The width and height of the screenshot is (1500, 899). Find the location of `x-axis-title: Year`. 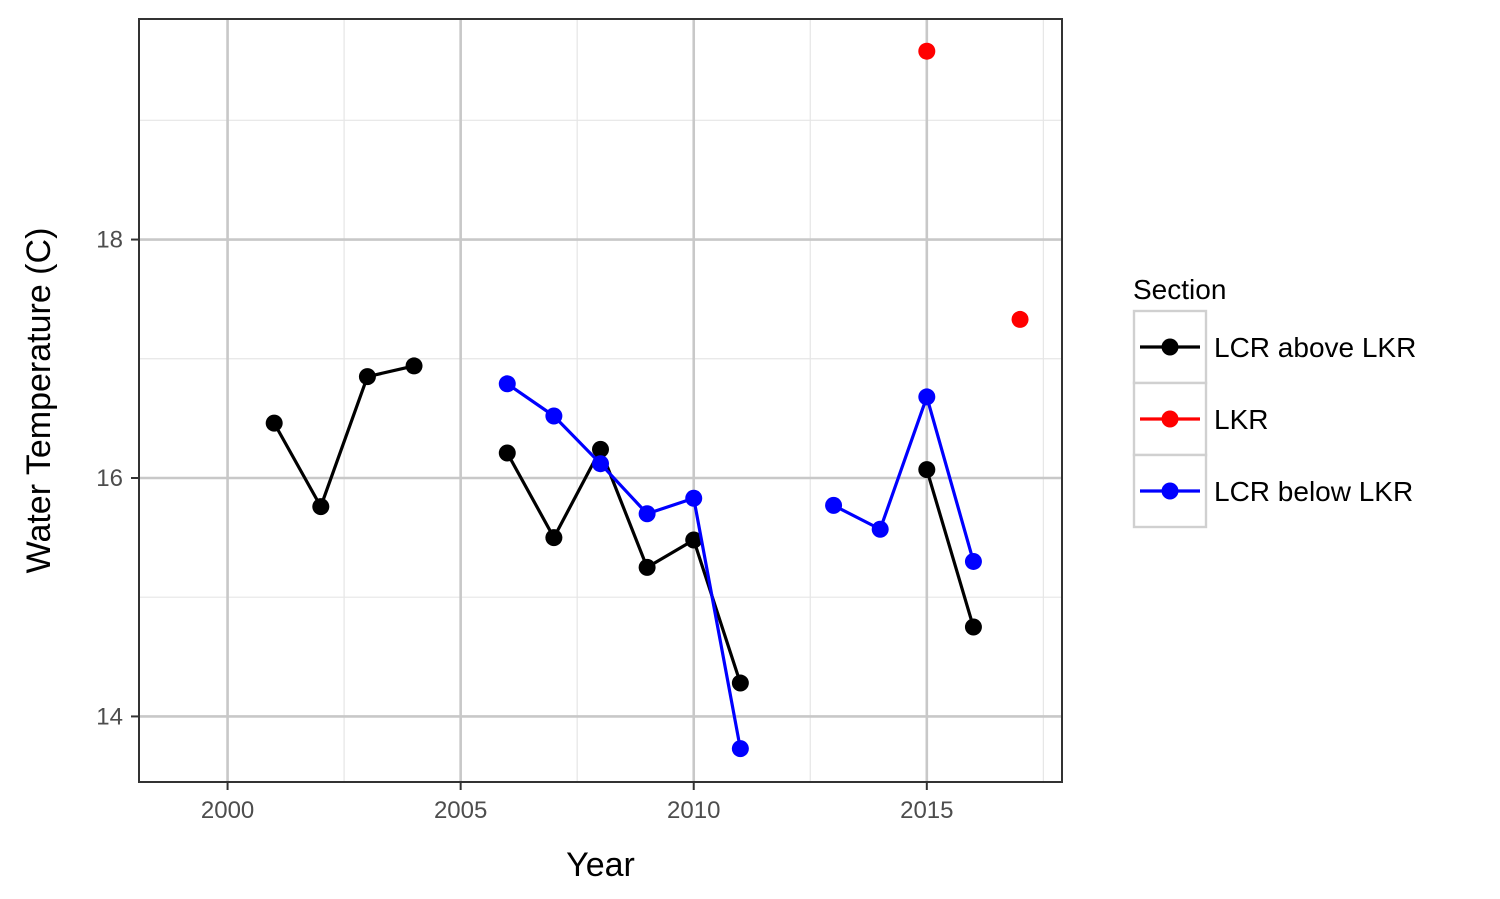

x-axis-title: Year is located at coordinates (600, 865).